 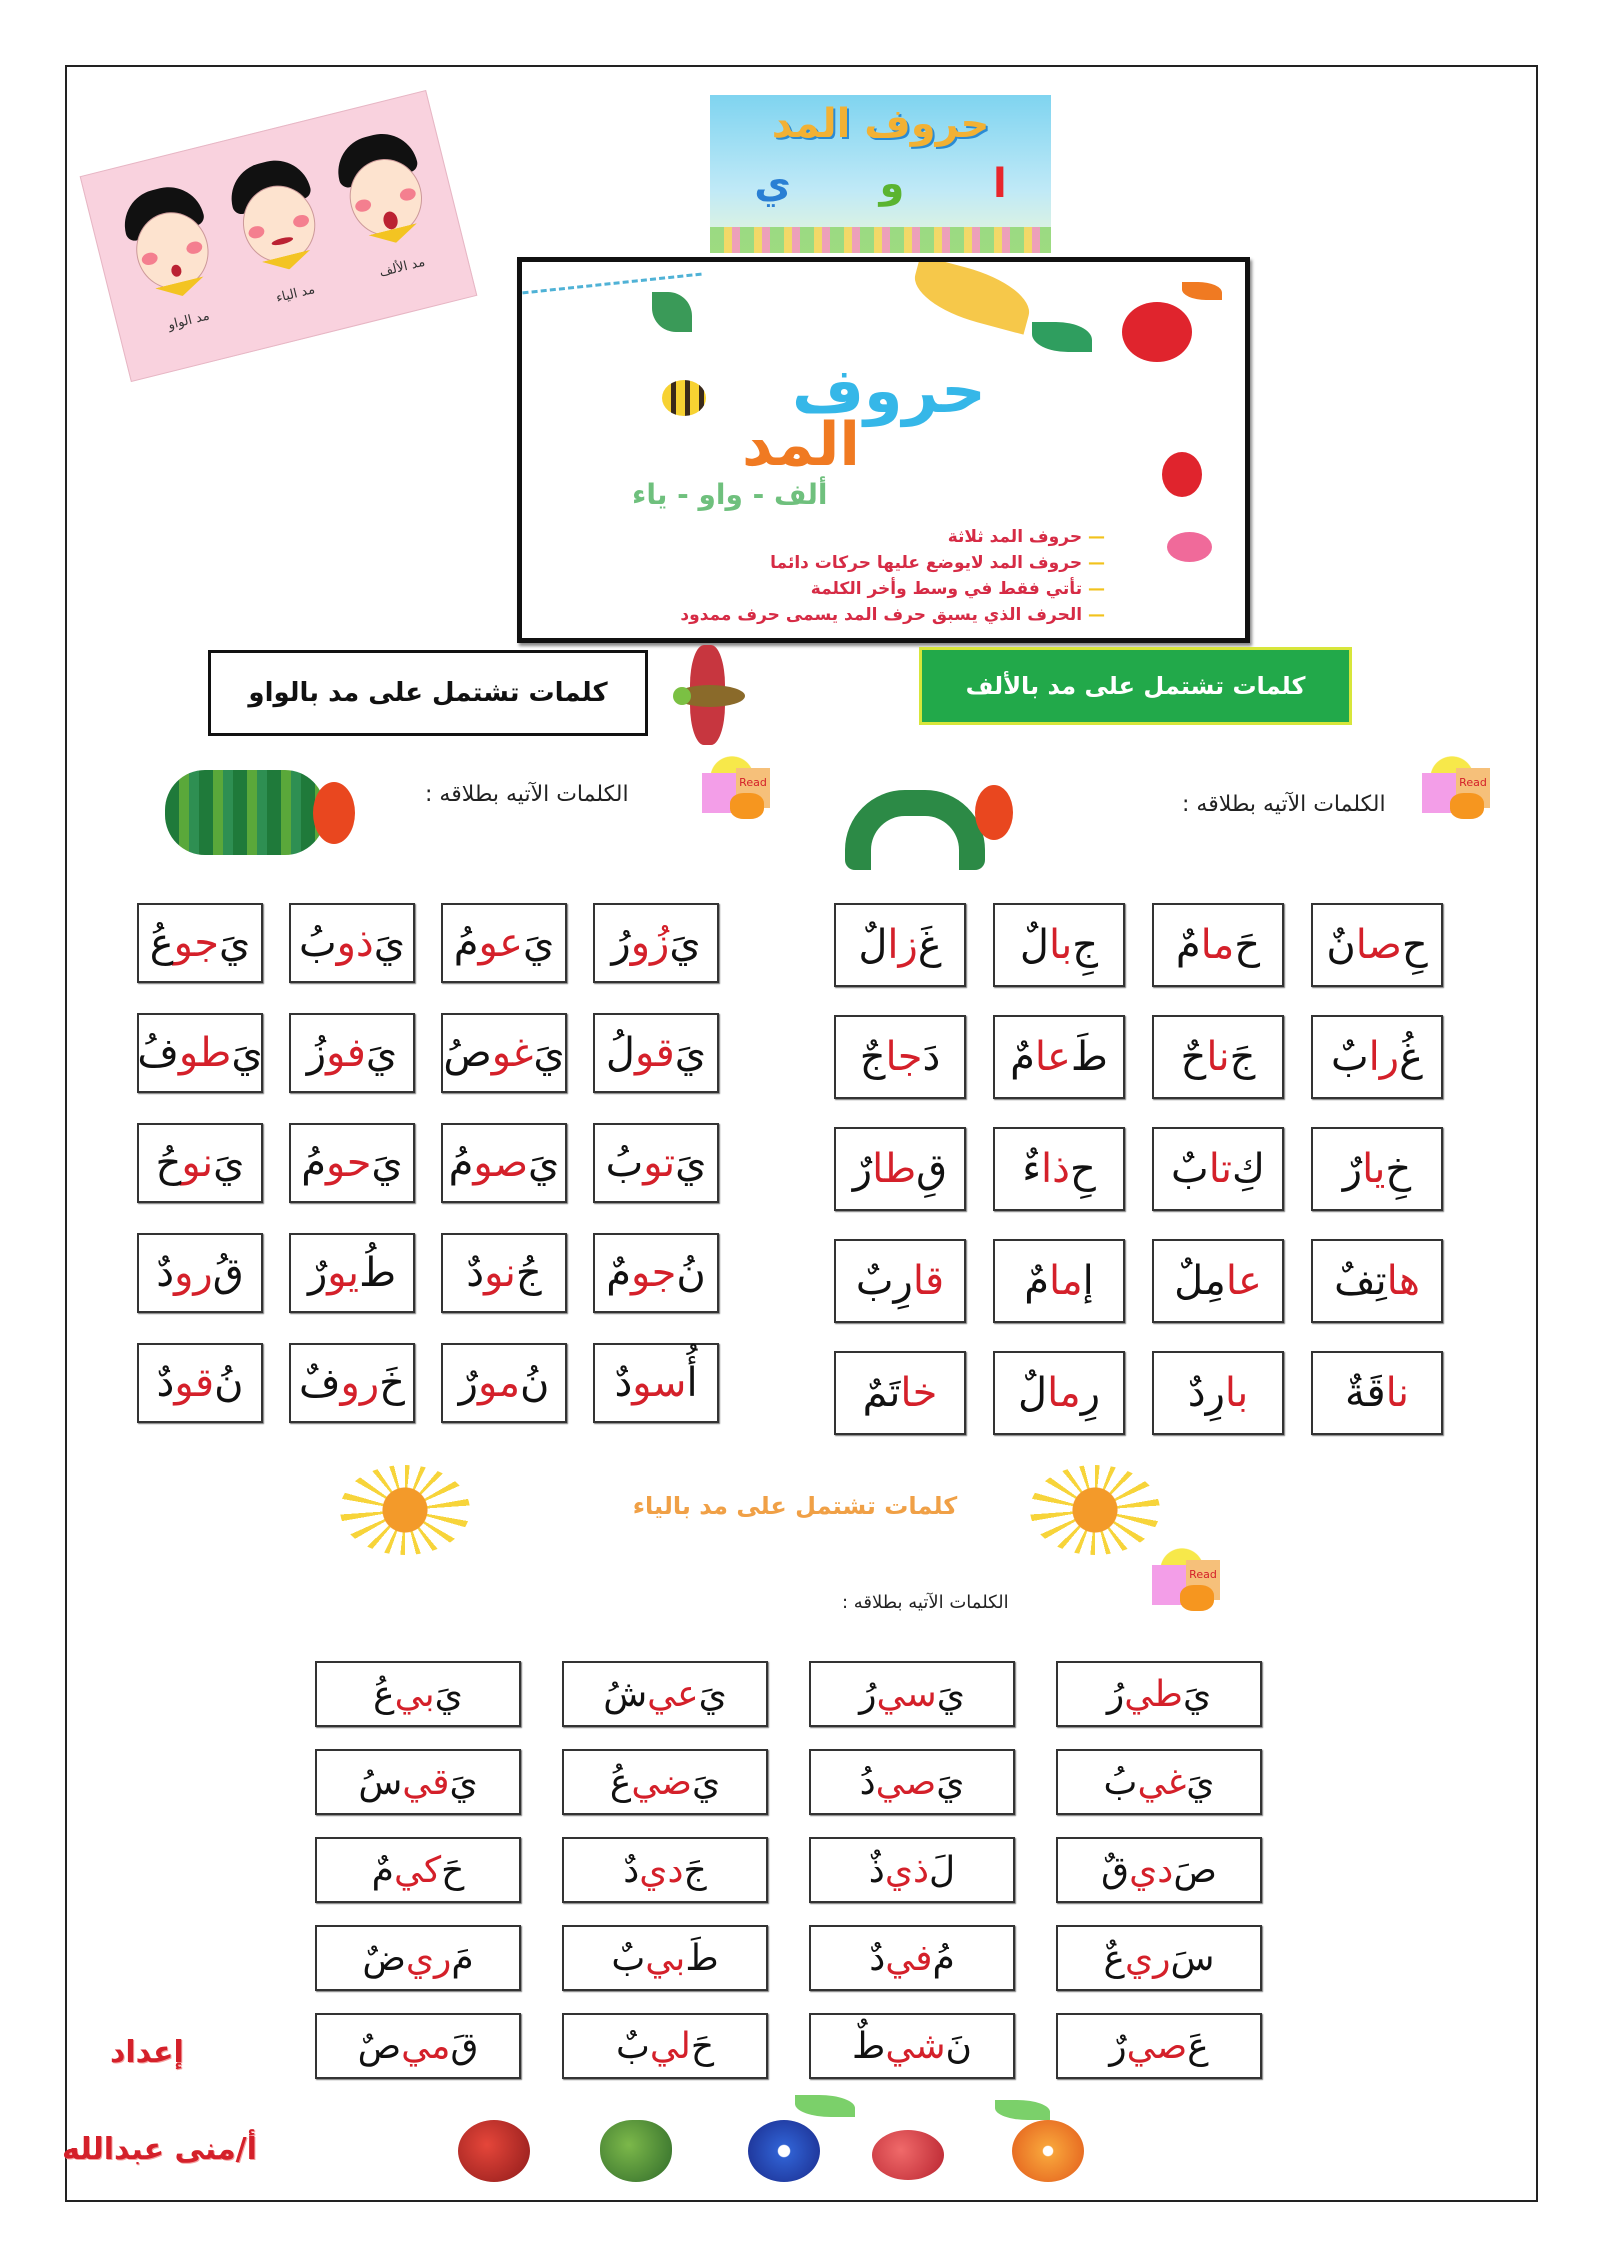 What do you see at coordinates (352, 1053) in the screenshot?
I see `word-card: يَ فو زُ` at bounding box center [352, 1053].